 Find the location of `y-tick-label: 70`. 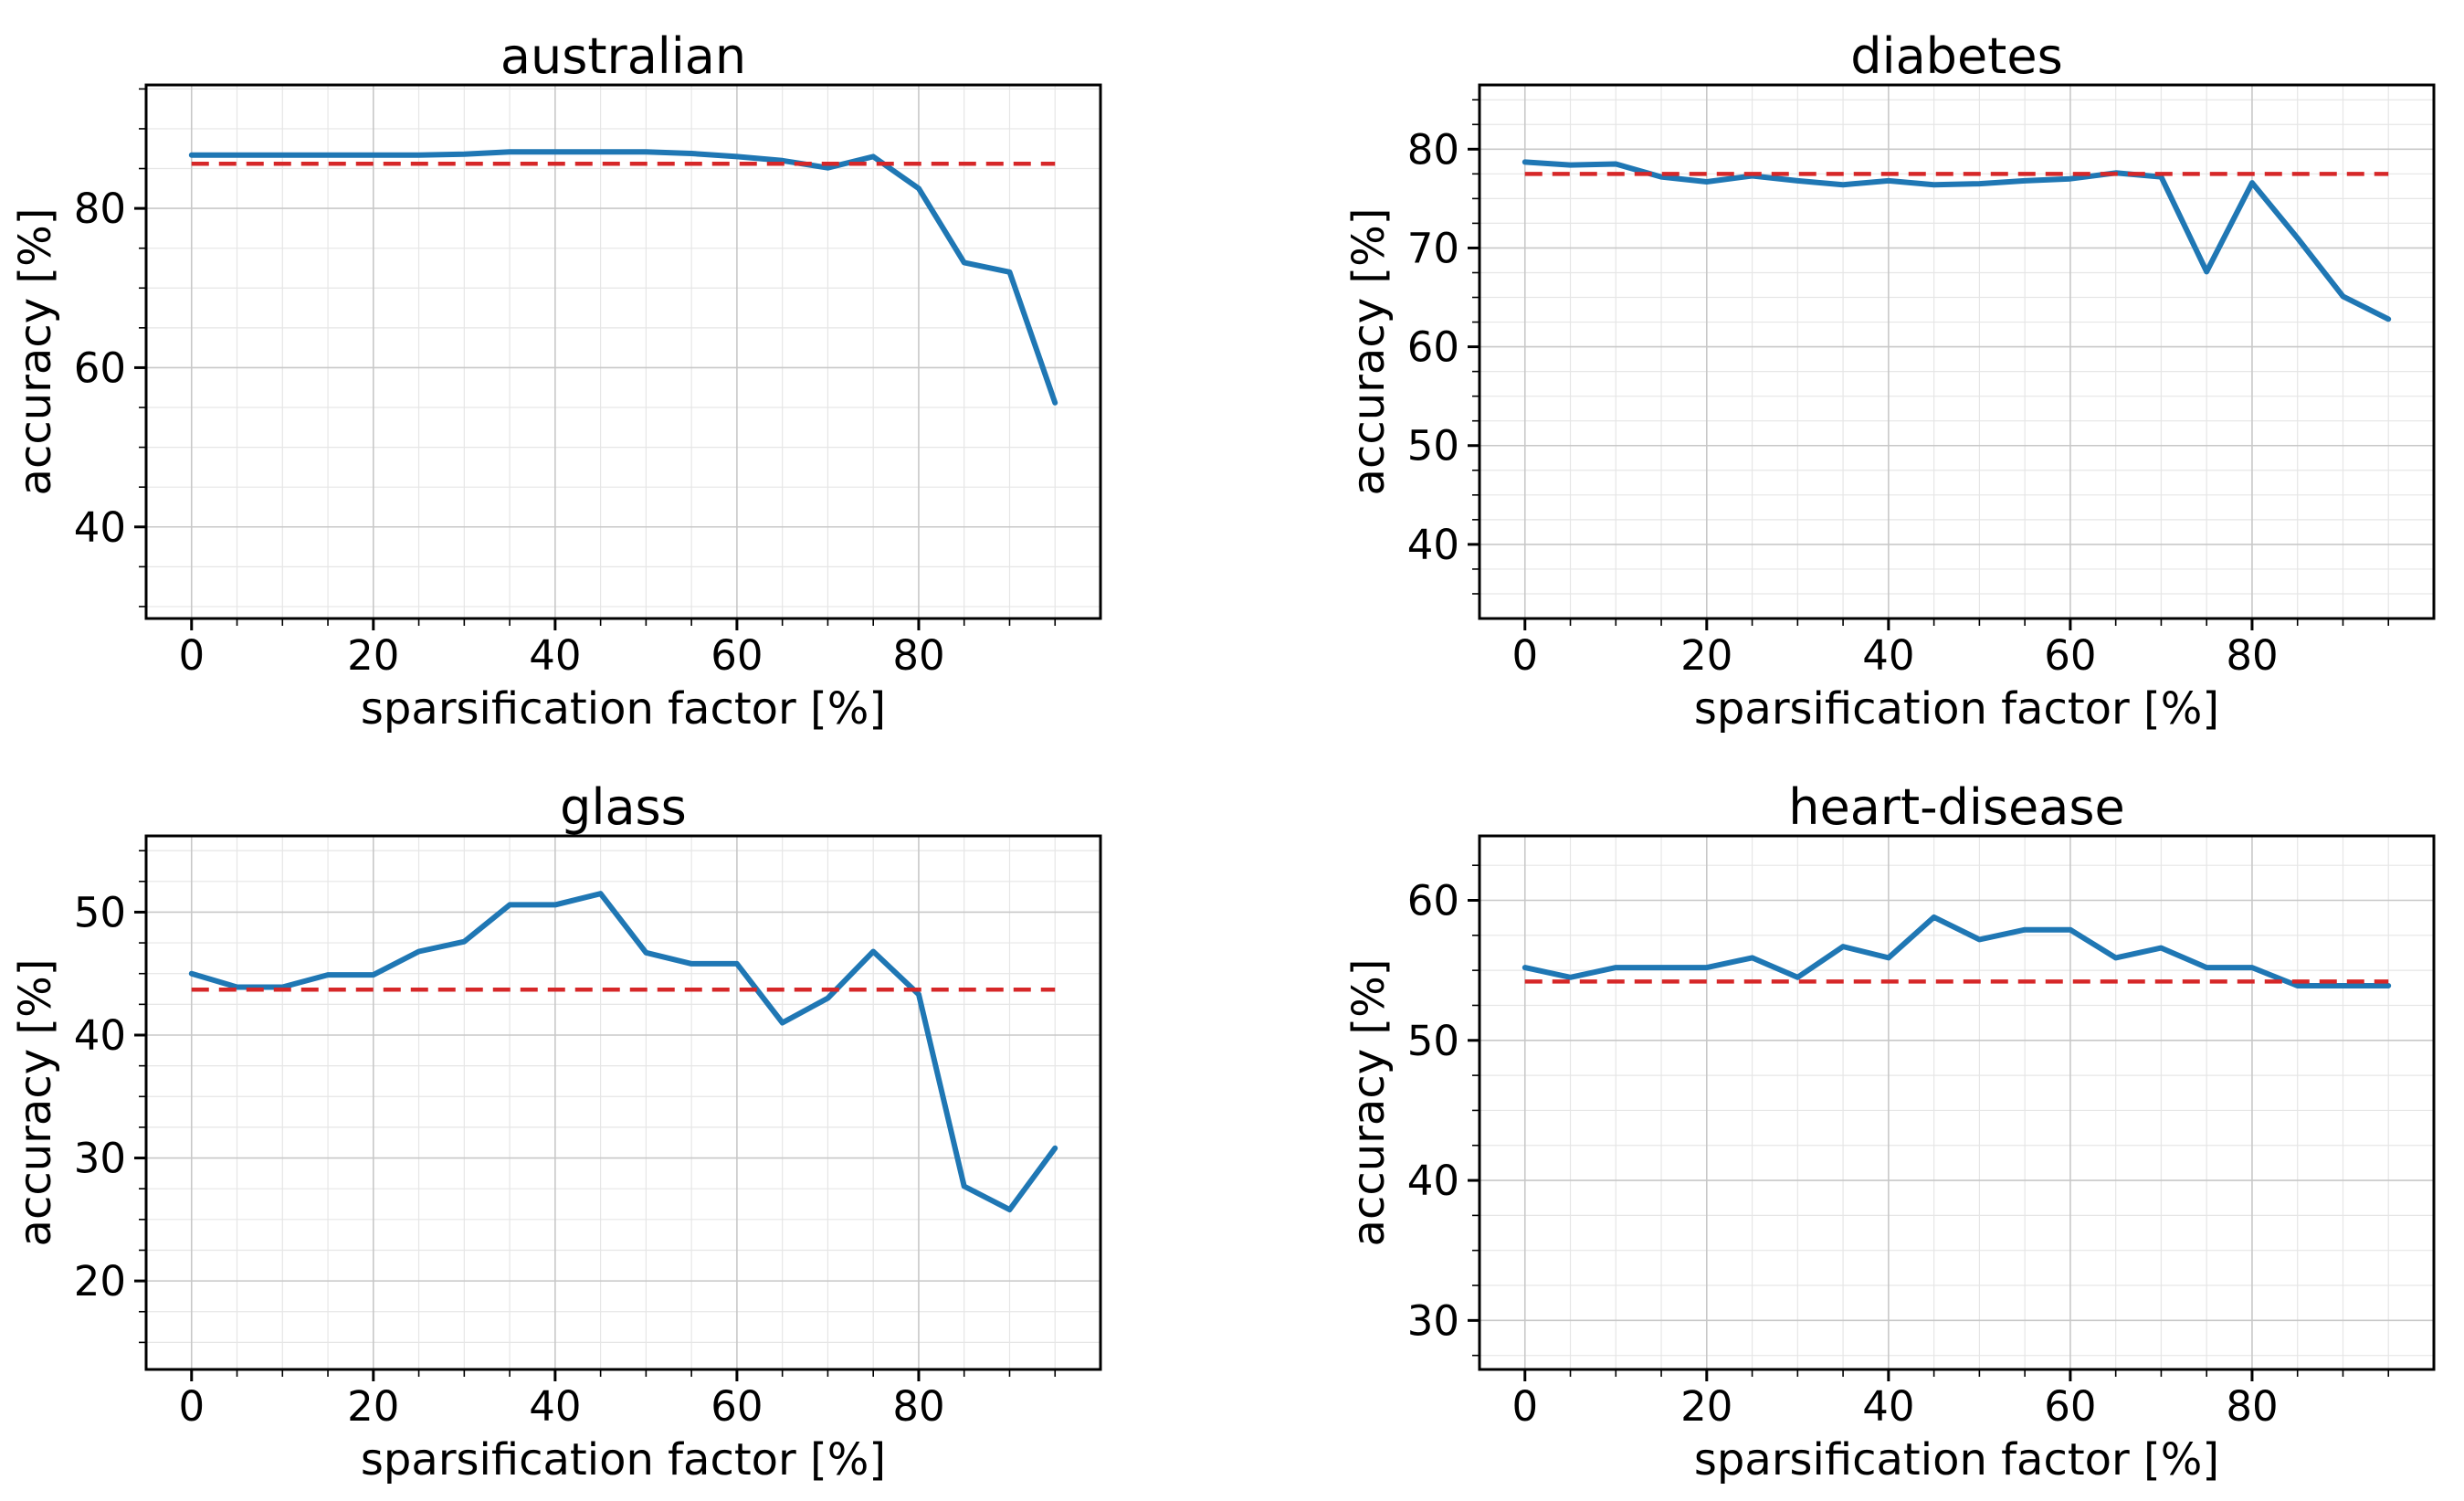

y-tick-label: 70 is located at coordinates (1433, 248).